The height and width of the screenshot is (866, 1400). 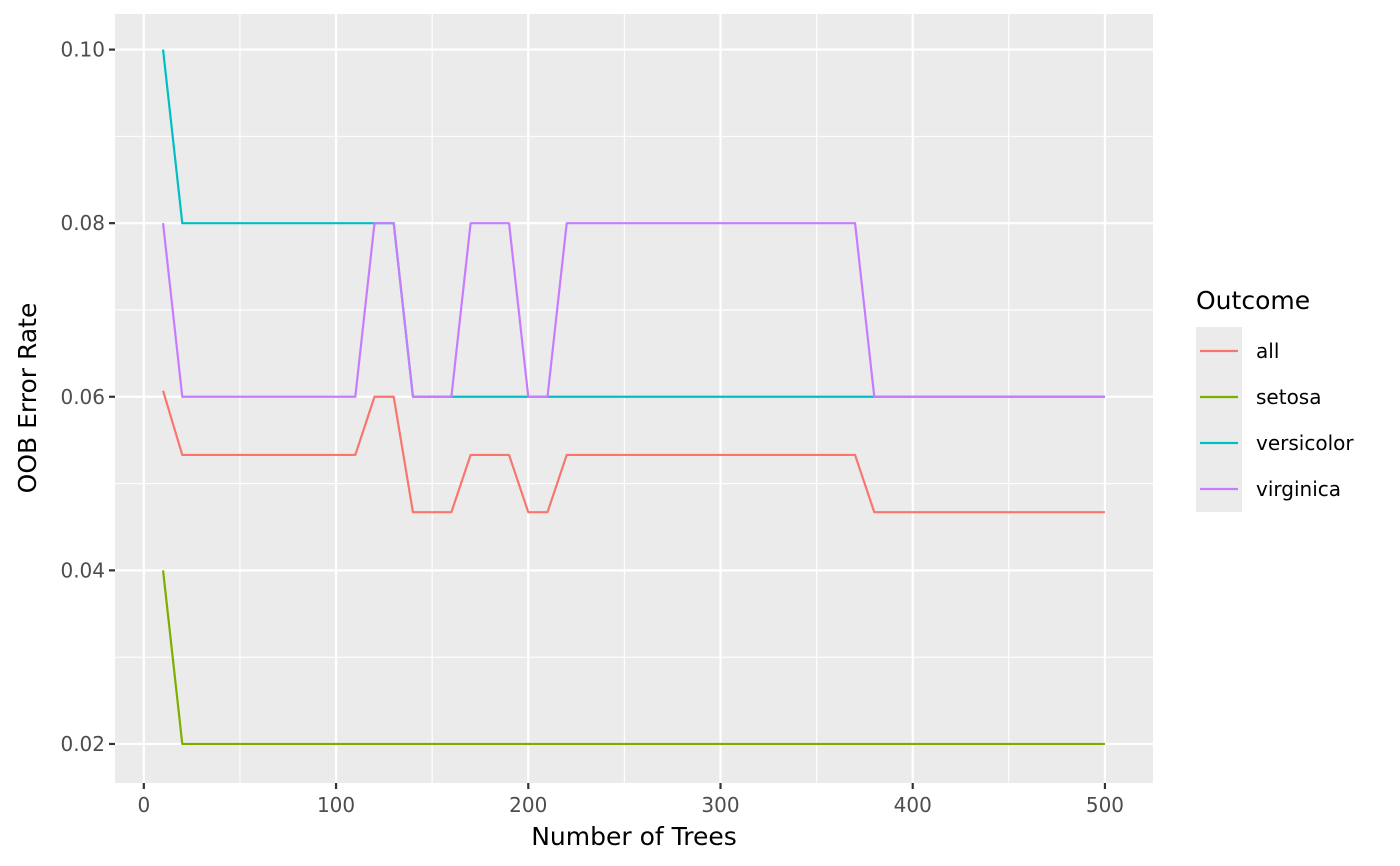 What do you see at coordinates (528, 805) in the screenshot?
I see `x-tick-label: 200` at bounding box center [528, 805].